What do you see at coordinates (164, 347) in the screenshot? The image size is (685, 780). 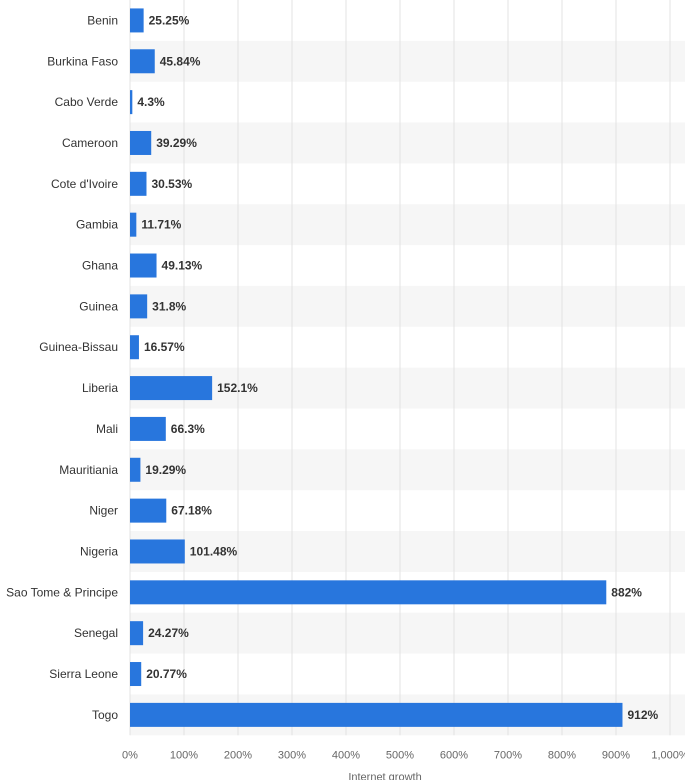 I see `value-label: 16.57%` at bounding box center [164, 347].